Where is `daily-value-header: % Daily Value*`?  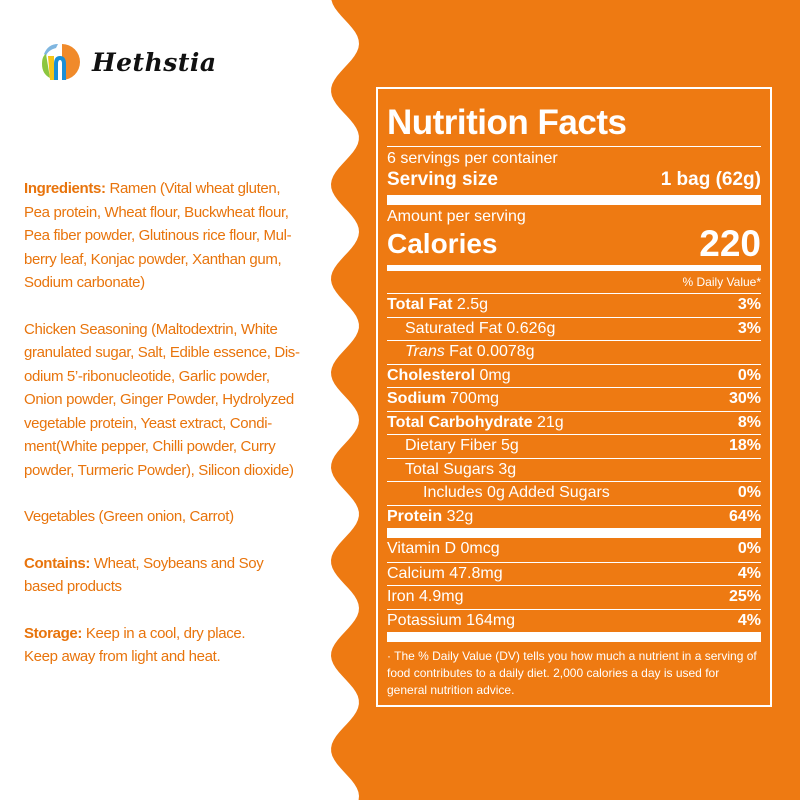
daily-value-header: % Daily Value* is located at coordinates (721, 282).